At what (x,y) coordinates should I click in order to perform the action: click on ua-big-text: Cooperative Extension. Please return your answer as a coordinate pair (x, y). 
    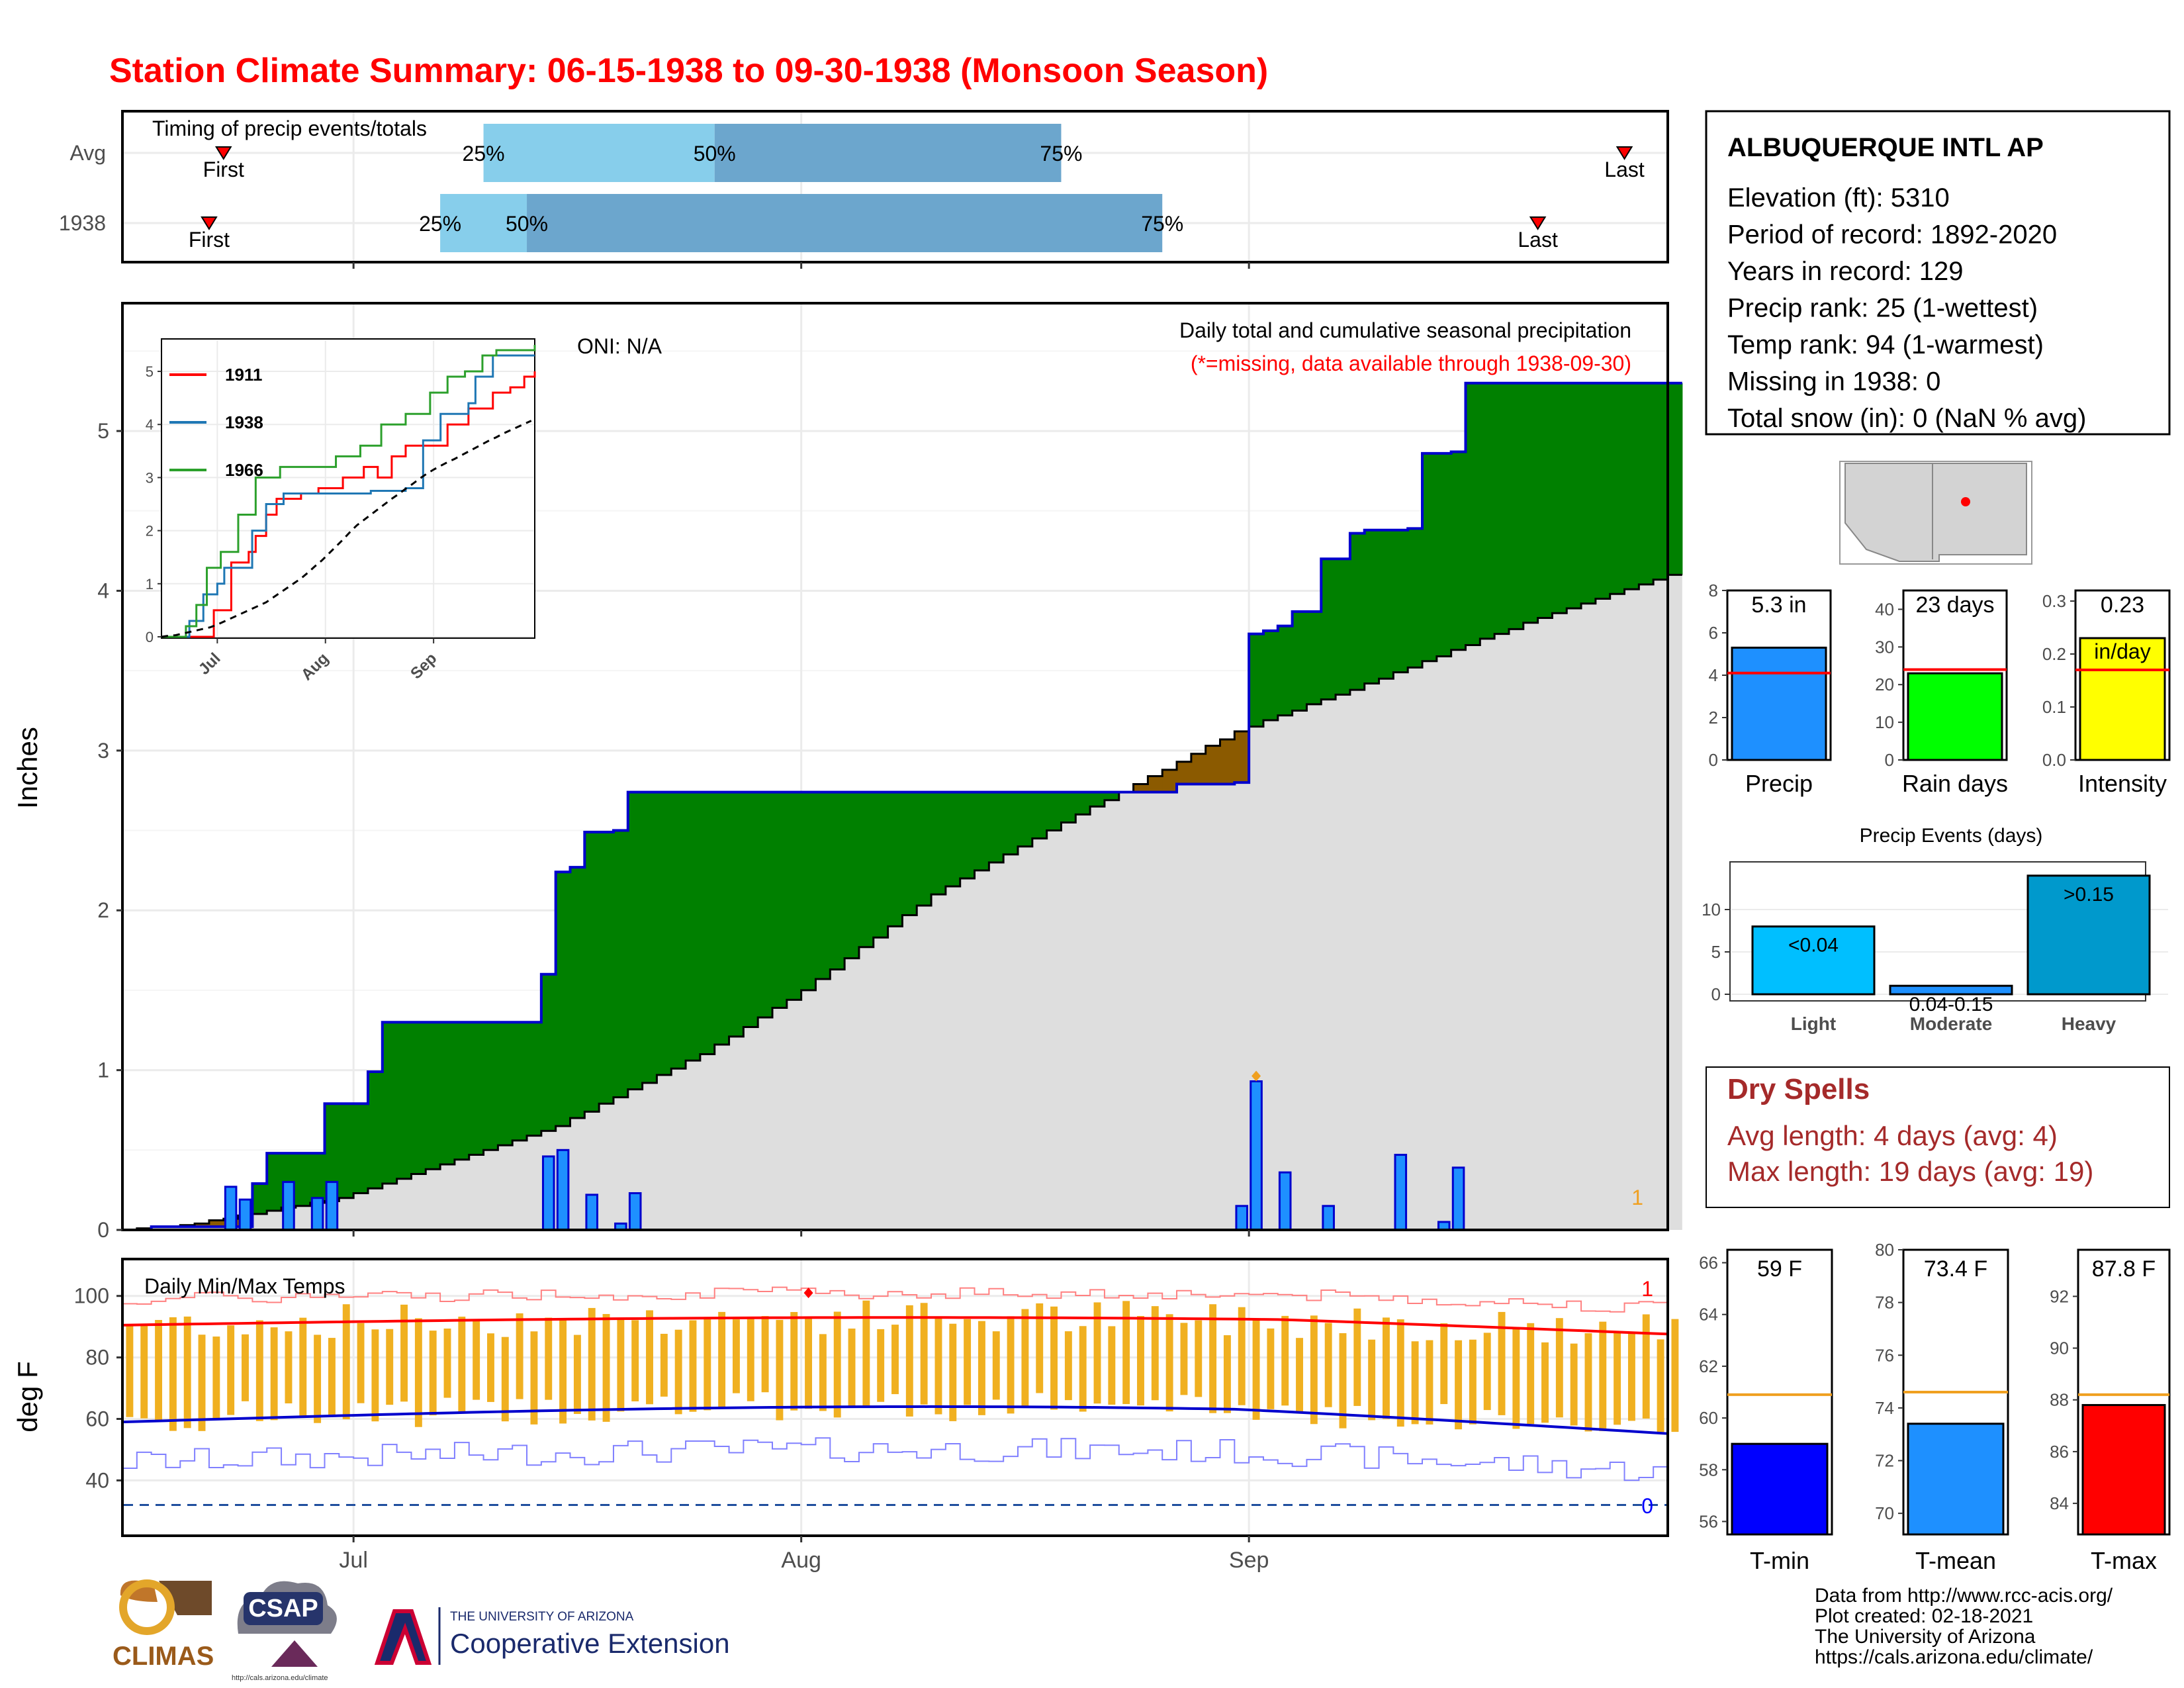
    Looking at the image, I should click on (590, 1643).